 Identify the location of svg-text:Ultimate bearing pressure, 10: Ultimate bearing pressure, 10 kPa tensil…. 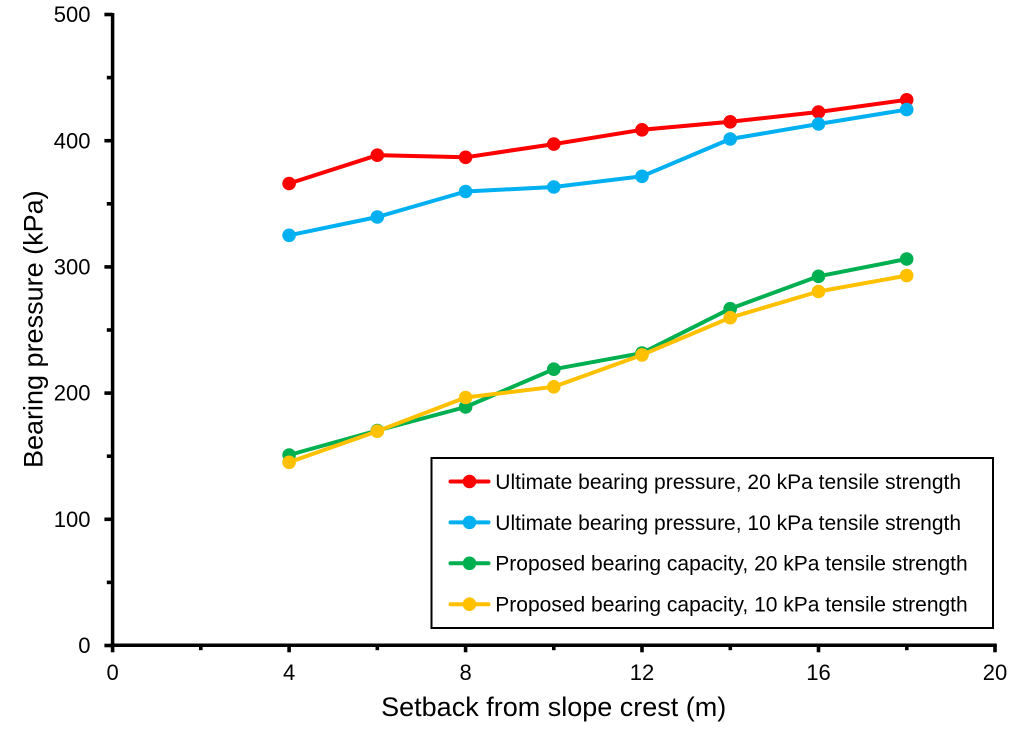
(728, 523).